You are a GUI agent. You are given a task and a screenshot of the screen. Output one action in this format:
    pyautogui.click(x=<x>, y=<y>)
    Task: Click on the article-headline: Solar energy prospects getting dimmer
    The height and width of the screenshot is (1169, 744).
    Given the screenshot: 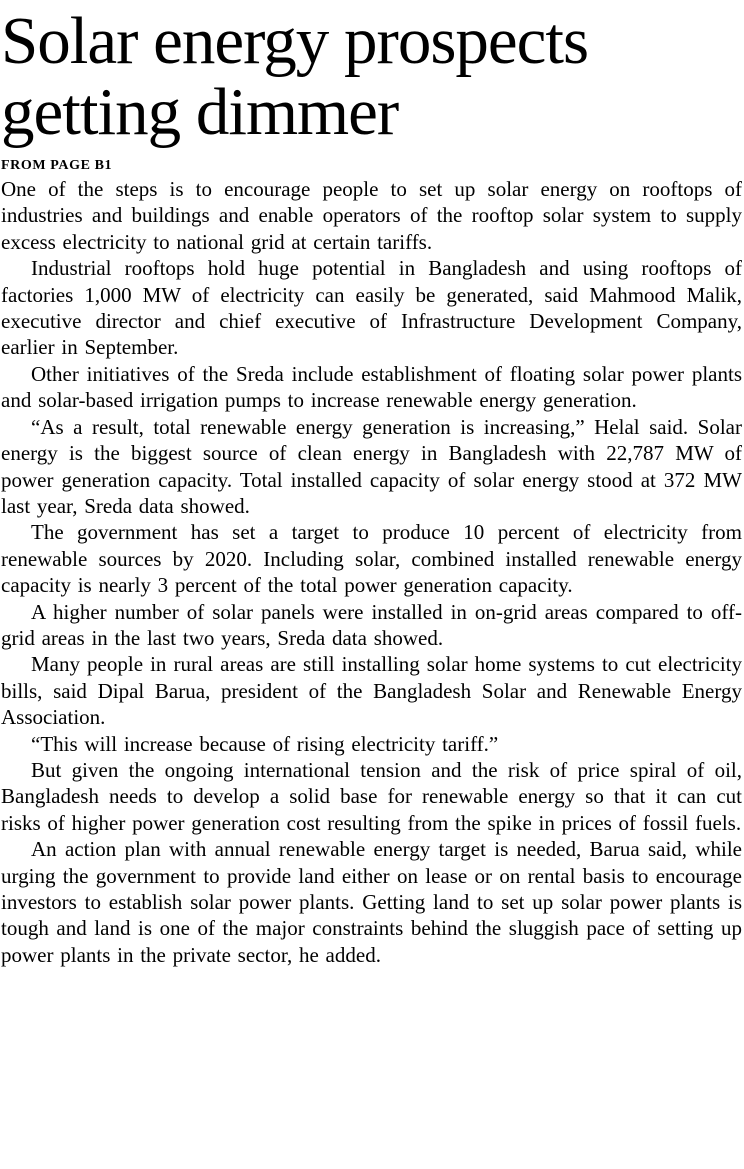 What is the action you would take?
    pyautogui.click(x=295, y=77)
    